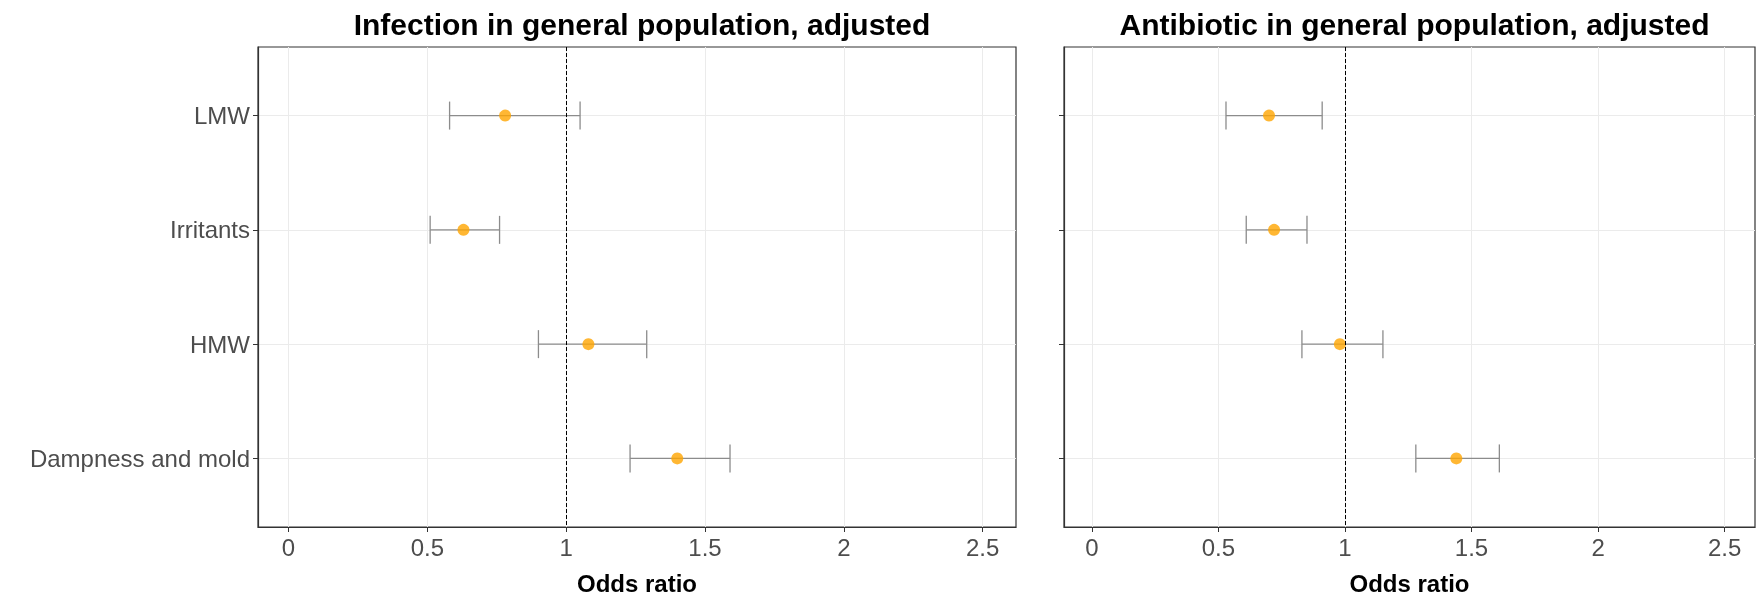 This screenshot has height=600, width=1757. I want to click on y-tick-label: HMW, so click(220, 344).